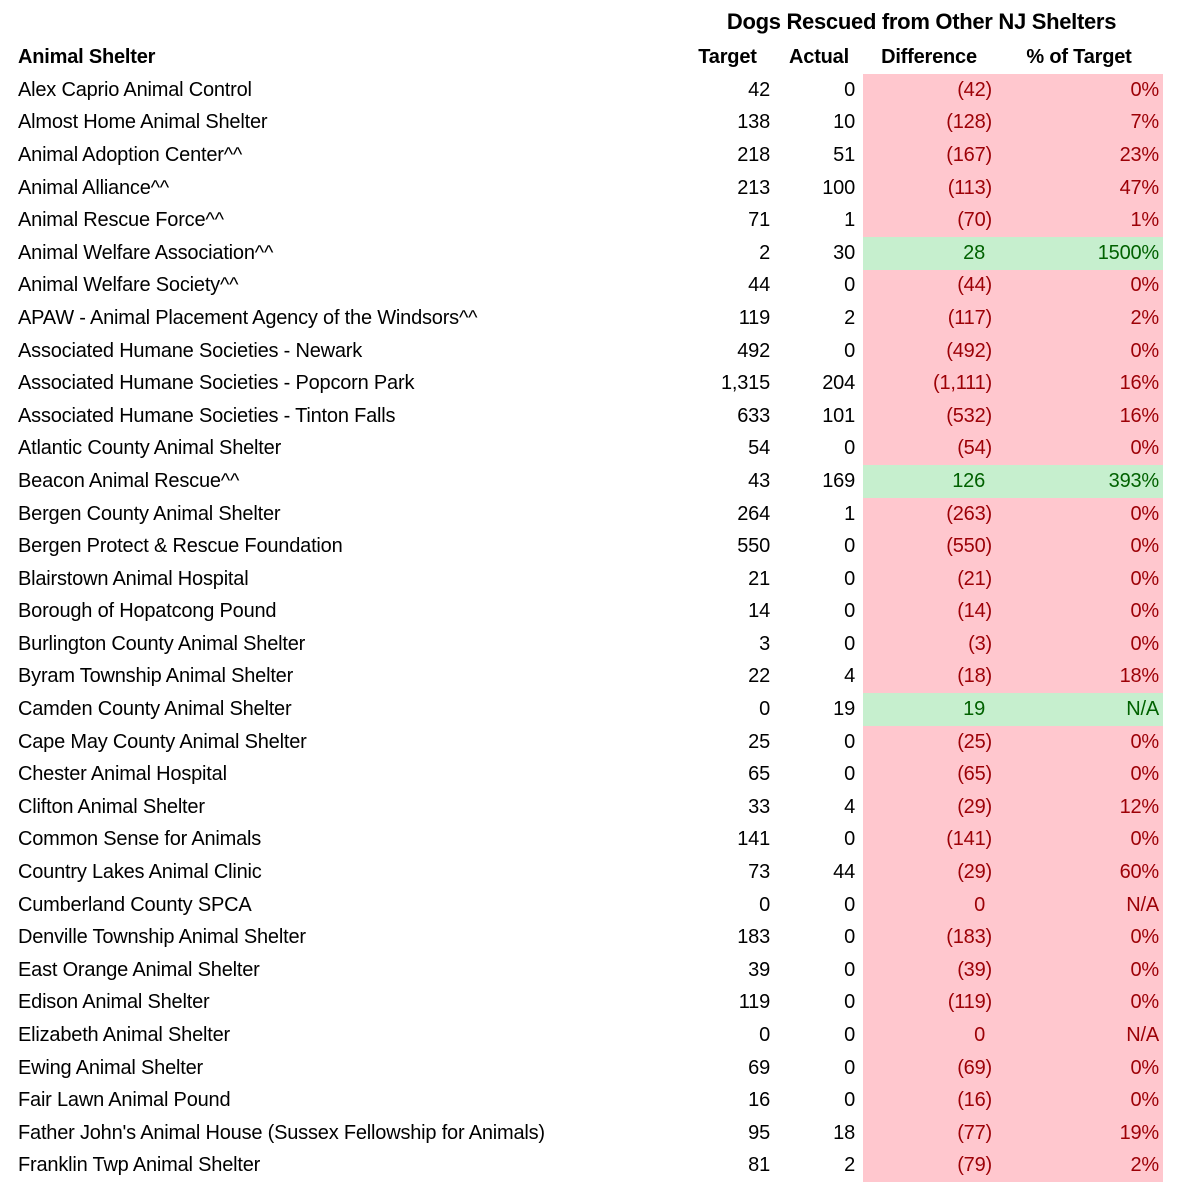  What do you see at coordinates (929, 351) in the screenshot?
I see `cell-difference: (492)` at bounding box center [929, 351].